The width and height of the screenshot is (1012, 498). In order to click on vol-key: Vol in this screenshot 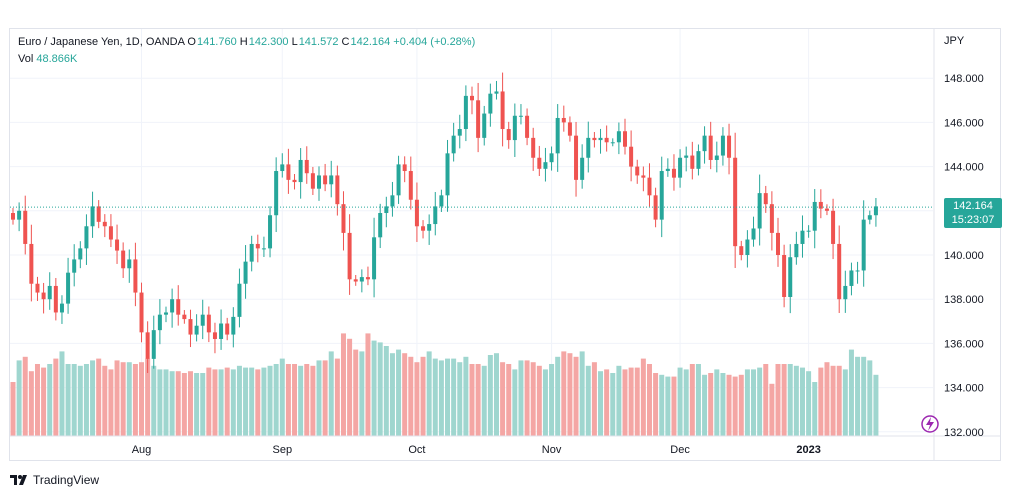, I will do `click(26, 59)`.